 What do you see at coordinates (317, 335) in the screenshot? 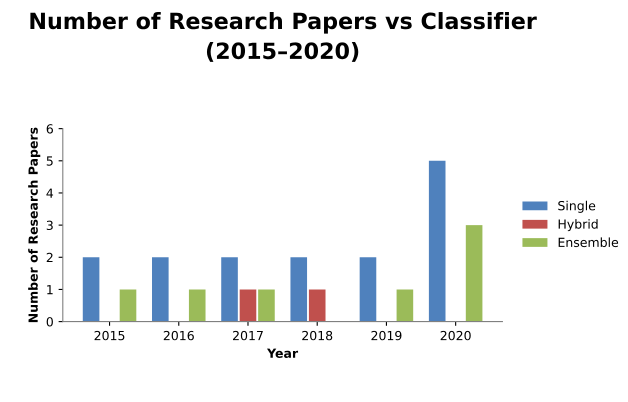
I see `x-tick-label: 2018` at bounding box center [317, 335].